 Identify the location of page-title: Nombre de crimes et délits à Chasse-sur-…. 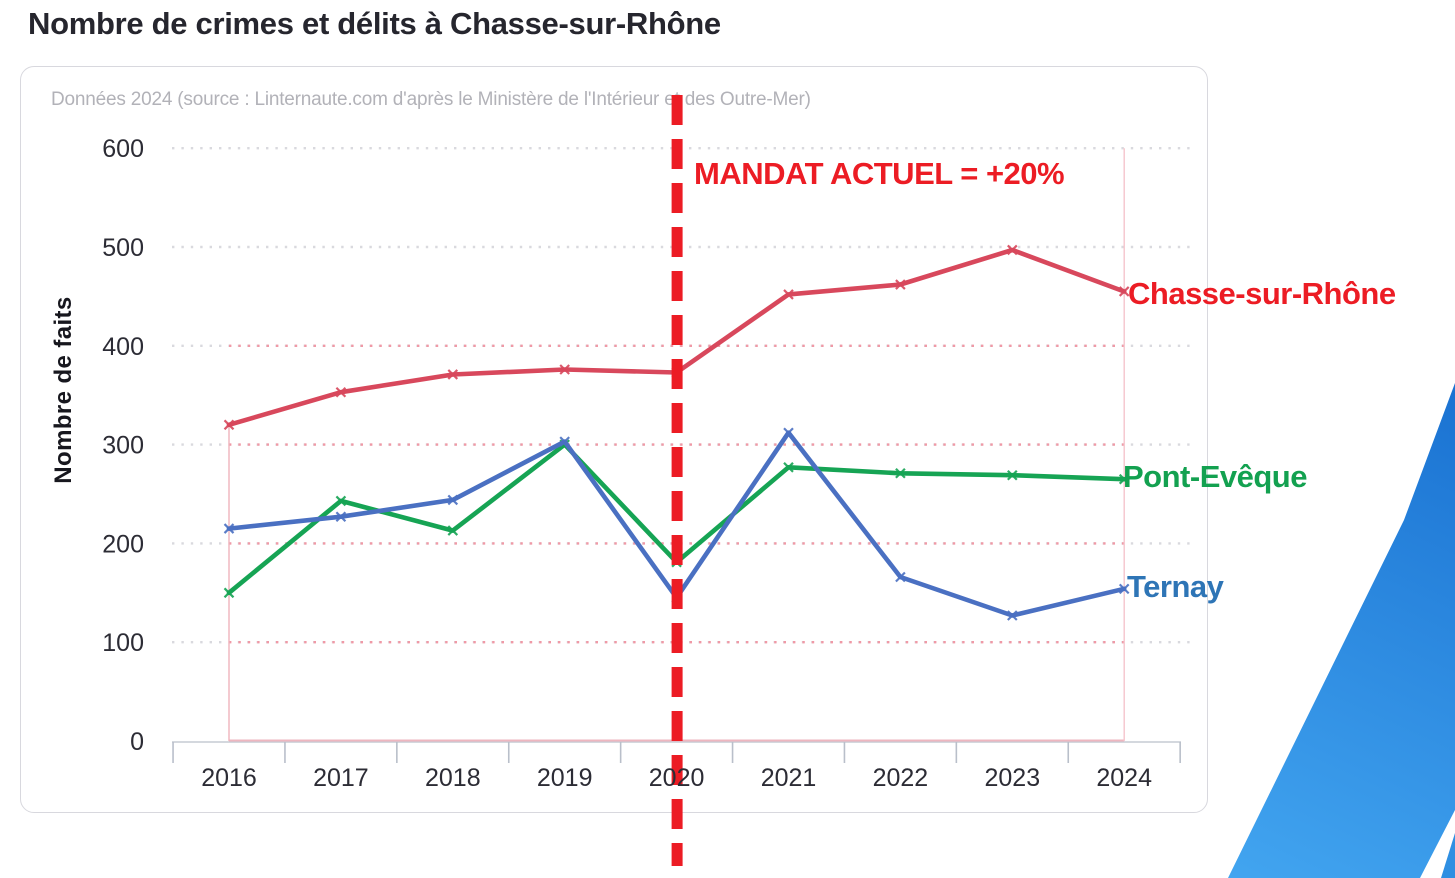
(374, 23).